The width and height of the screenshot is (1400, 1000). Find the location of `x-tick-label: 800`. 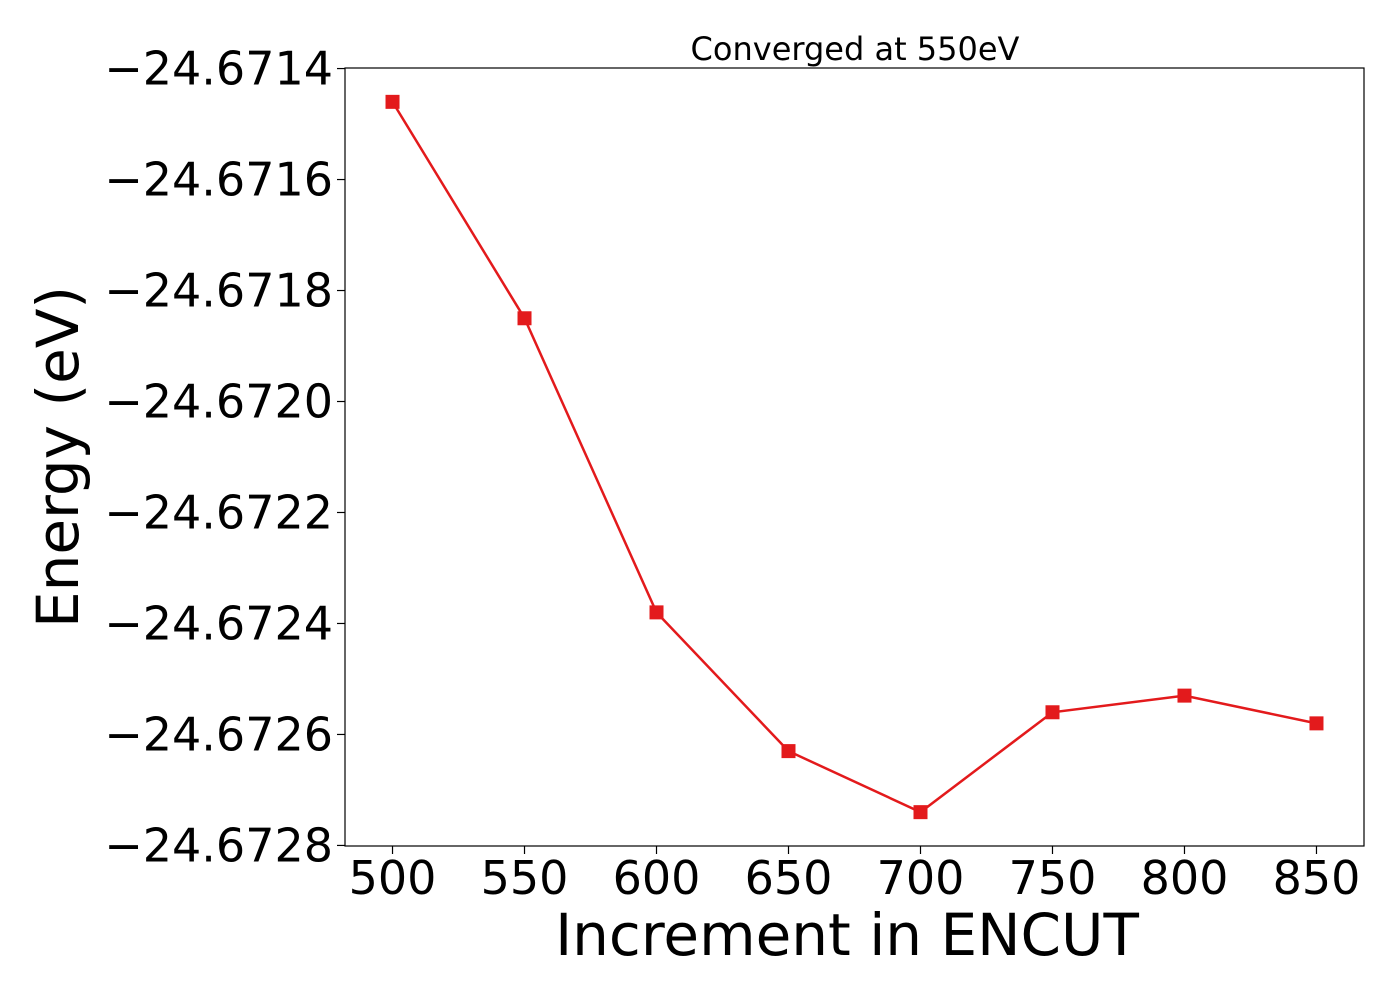

x-tick-label: 800 is located at coordinates (1185, 878).